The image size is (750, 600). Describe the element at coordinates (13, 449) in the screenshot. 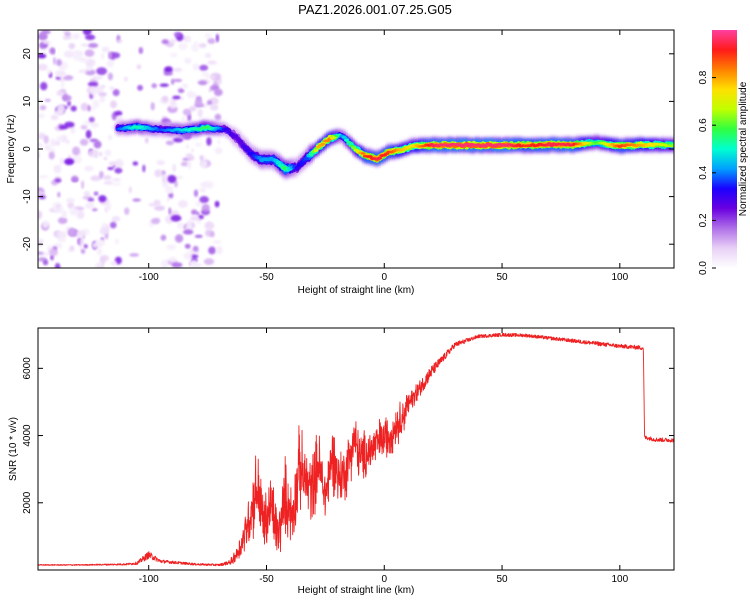

I see `snr-y-label: SNR (10 * v/v)` at that location.